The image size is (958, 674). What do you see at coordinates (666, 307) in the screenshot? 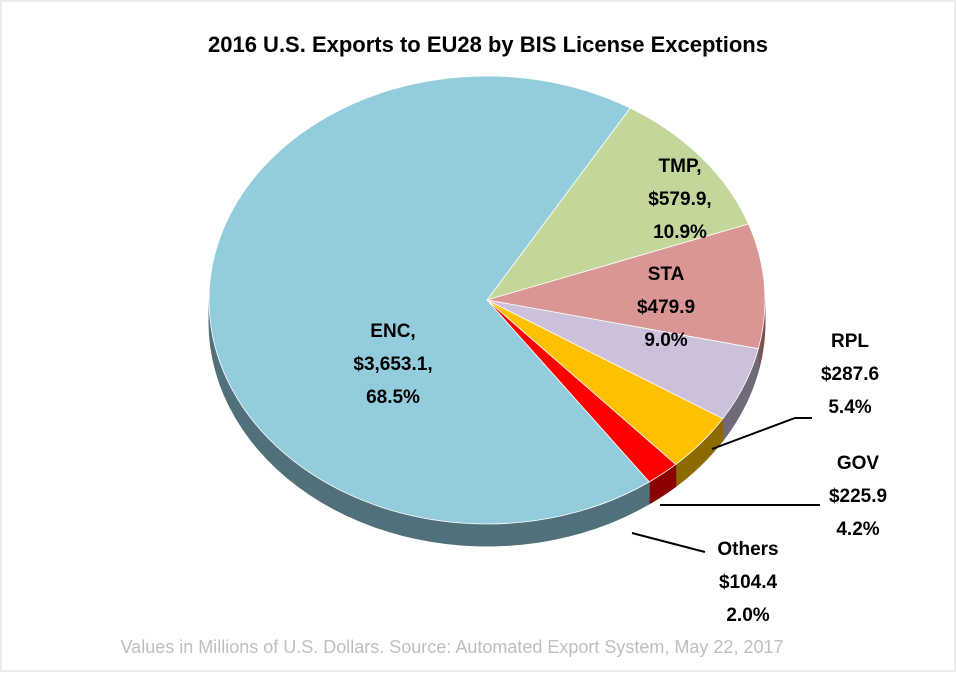
I see `data-label-value: $479.9` at bounding box center [666, 307].